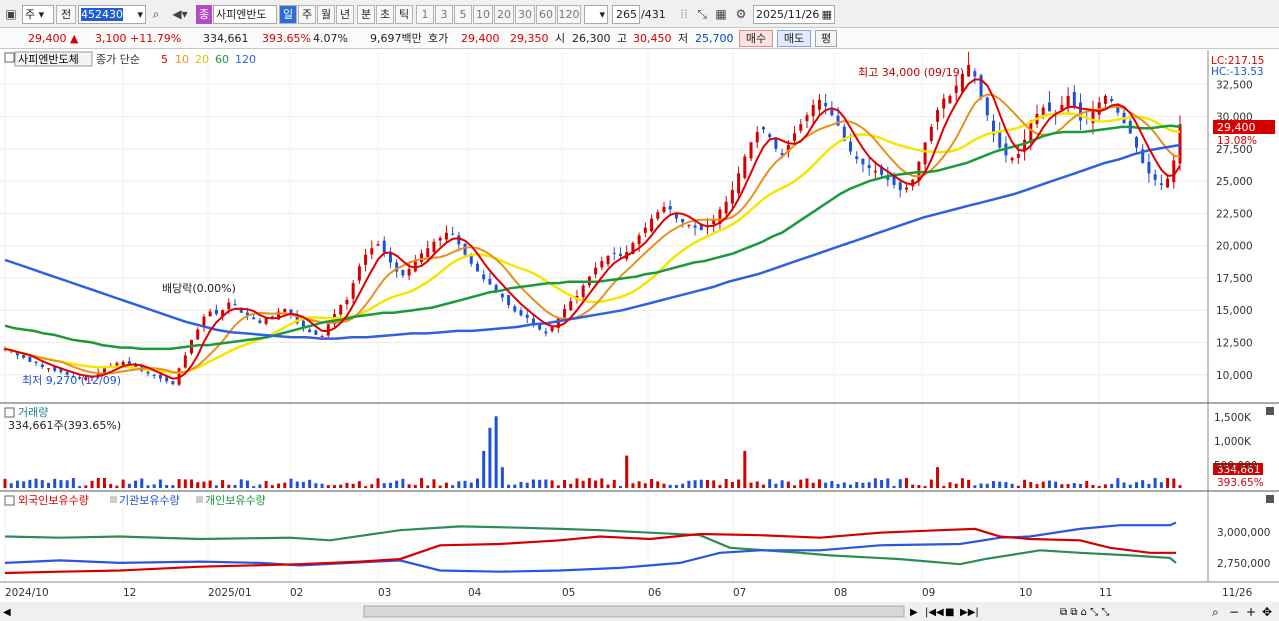 Image resolution: width=1279 pixels, height=621 pixels. What do you see at coordinates (156, 14) in the screenshot?
I see `search-icon: ⌕` at bounding box center [156, 14].